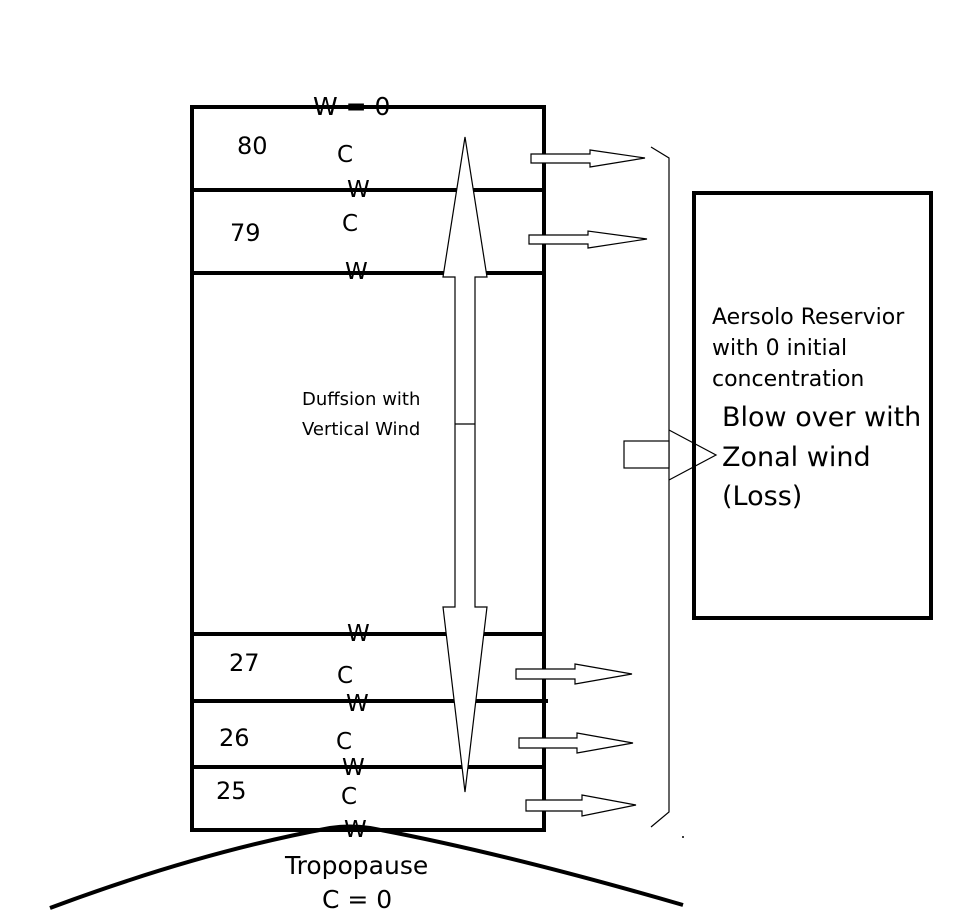 This screenshot has height=921, width=966. What do you see at coordinates (646, 454) in the screenshot?
I see `loss-arrow-block` at bounding box center [646, 454].